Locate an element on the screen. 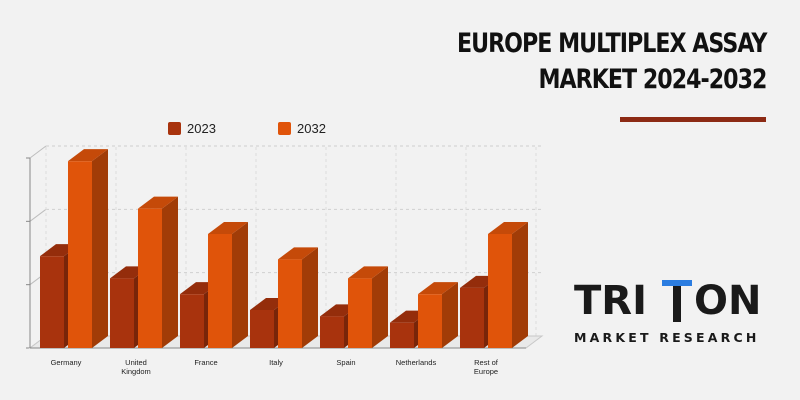 The image size is (800, 400). bar-2032-netherlands is located at coordinates (438, 315).